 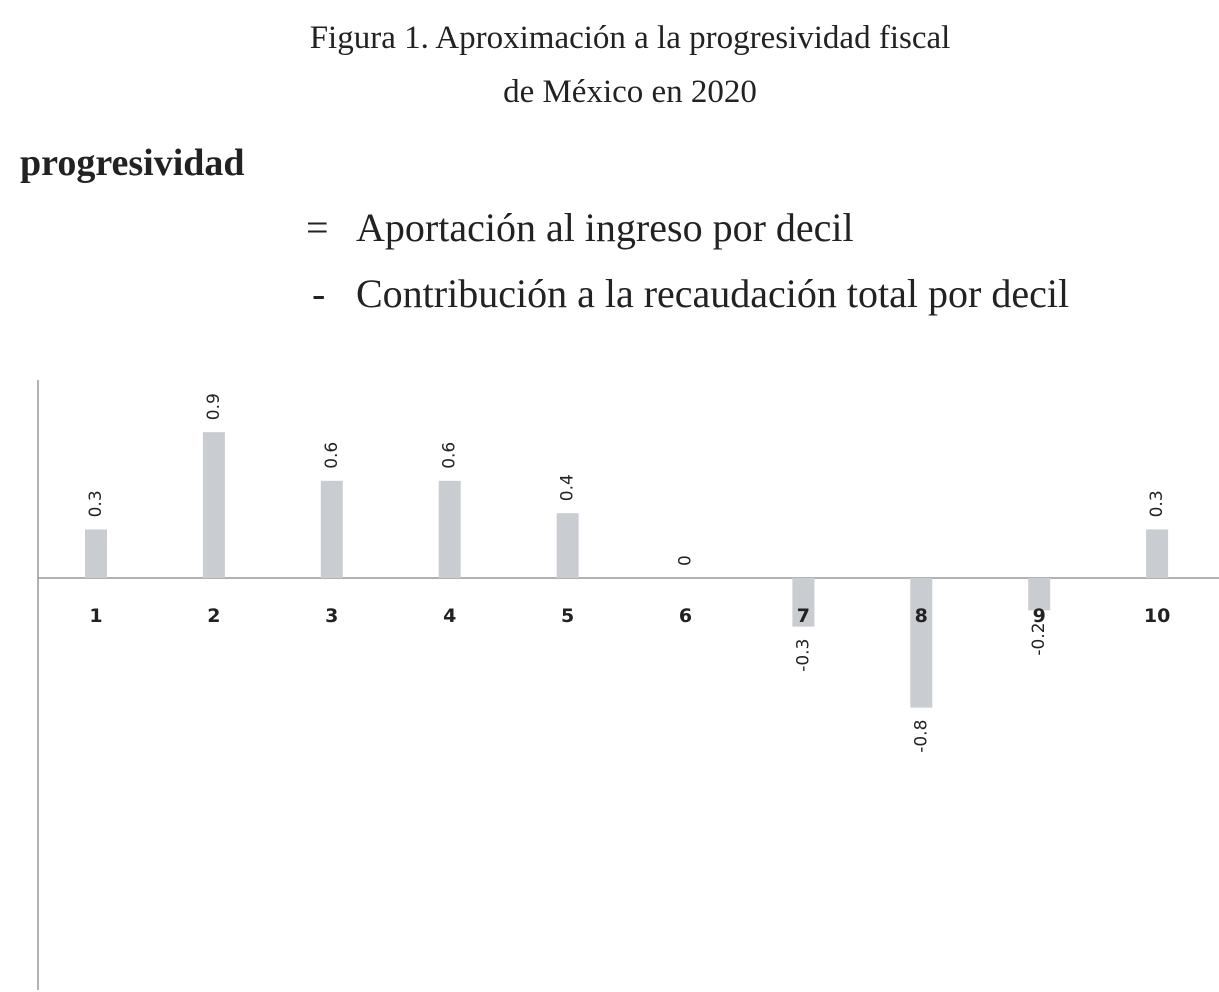 I want to click on x-tick-label: 2, so click(x=213, y=616).